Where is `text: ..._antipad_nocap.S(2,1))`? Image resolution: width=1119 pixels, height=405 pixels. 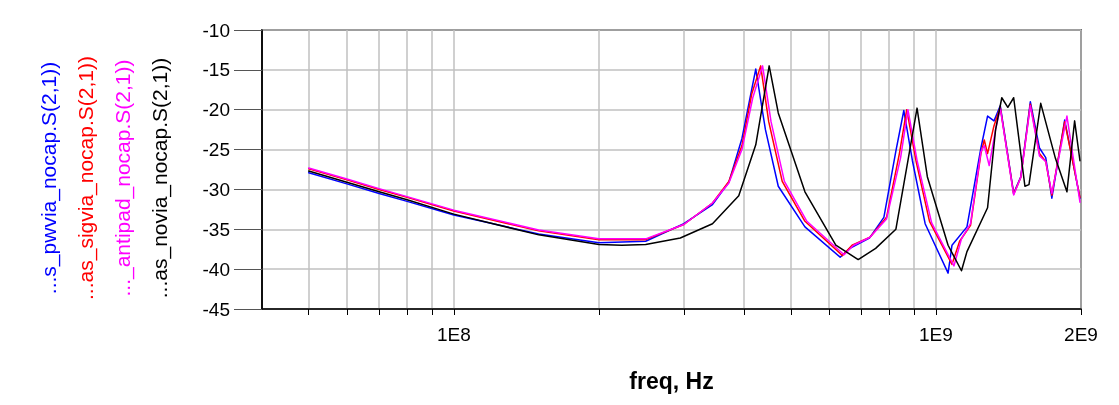 text: ..._antipad_nocap.S(2,1)) is located at coordinates (122, 178).